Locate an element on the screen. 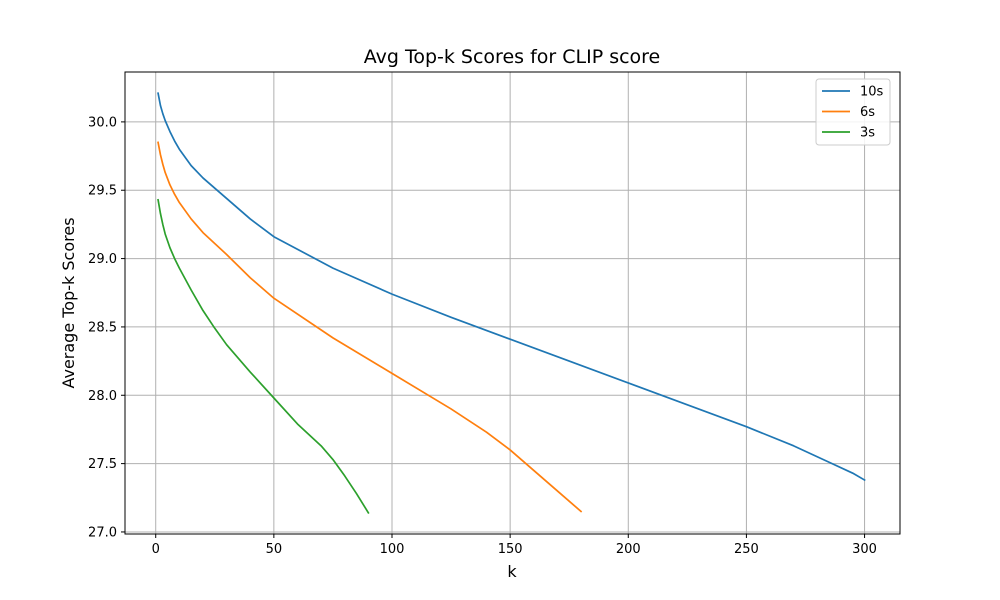 This screenshot has width=1000, height=600. legend-label-6s: 6s is located at coordinates (867, 112).